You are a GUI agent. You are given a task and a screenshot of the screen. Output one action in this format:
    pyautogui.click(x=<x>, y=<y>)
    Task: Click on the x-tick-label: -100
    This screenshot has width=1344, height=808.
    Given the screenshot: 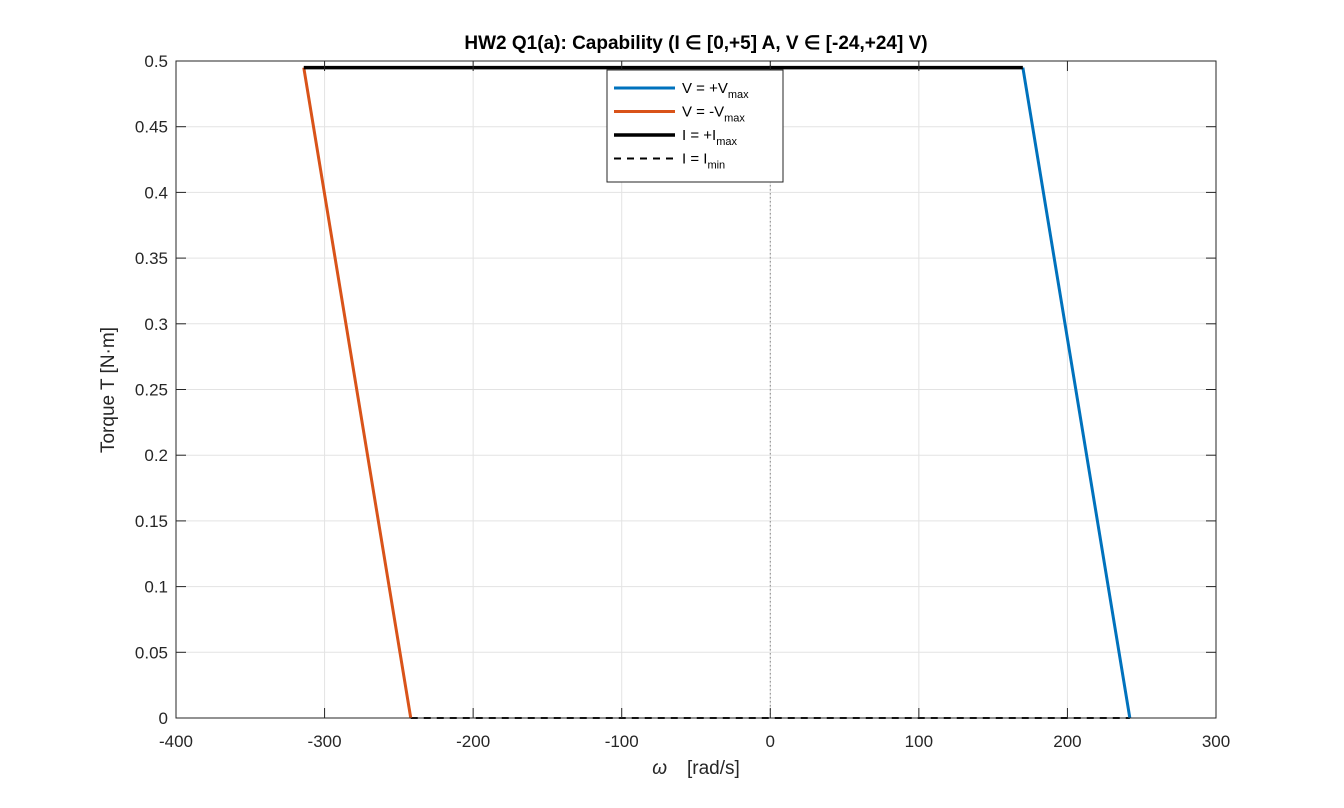 What is the action you would take?
    pyautogui.click(x=622, y=741)
    